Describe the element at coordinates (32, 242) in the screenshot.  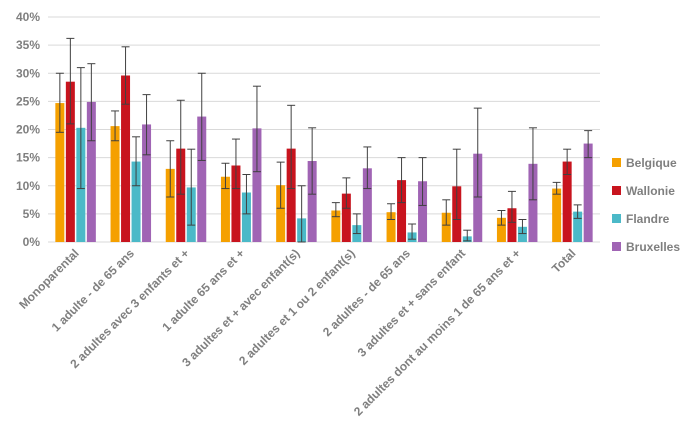
I see `y-tick-label: 0%` at that location.